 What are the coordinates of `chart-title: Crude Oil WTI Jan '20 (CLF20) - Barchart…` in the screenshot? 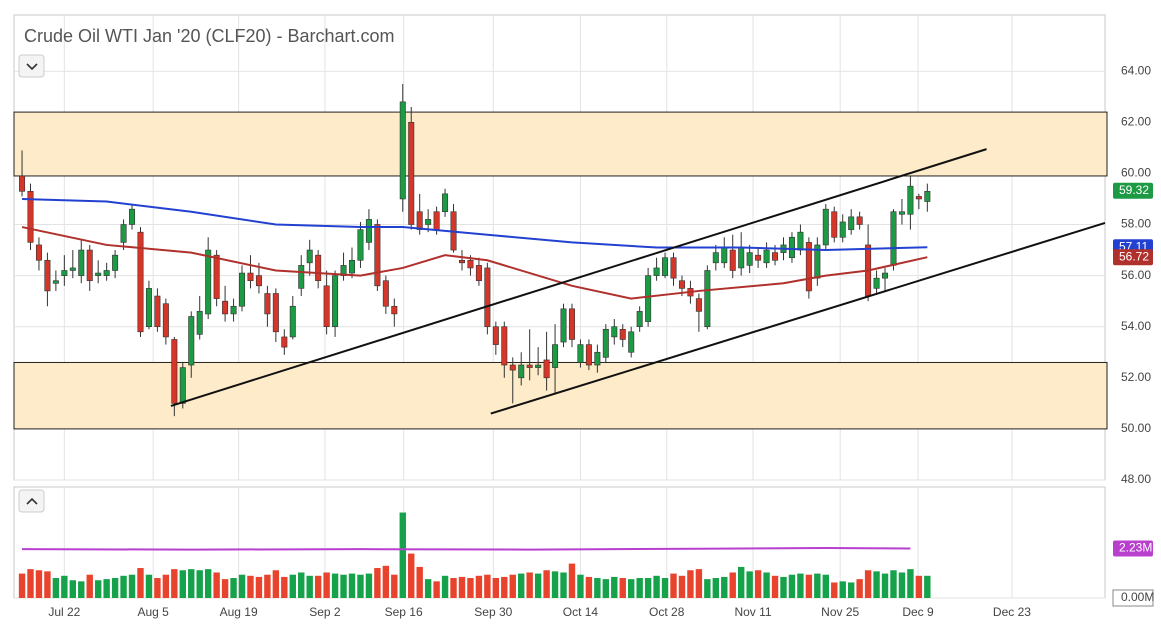 It's located at (209, 36).